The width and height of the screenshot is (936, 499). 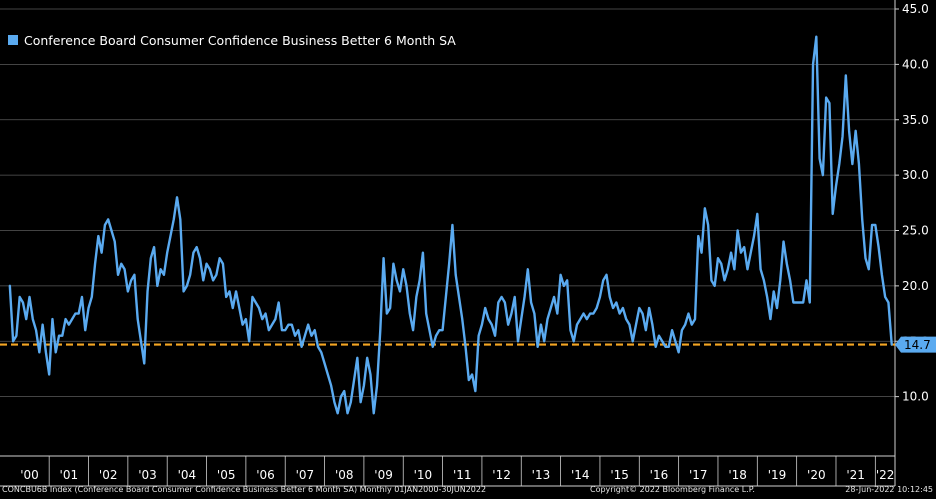 I want to click on x-tick-label: '03, so click(x=147, y=475).